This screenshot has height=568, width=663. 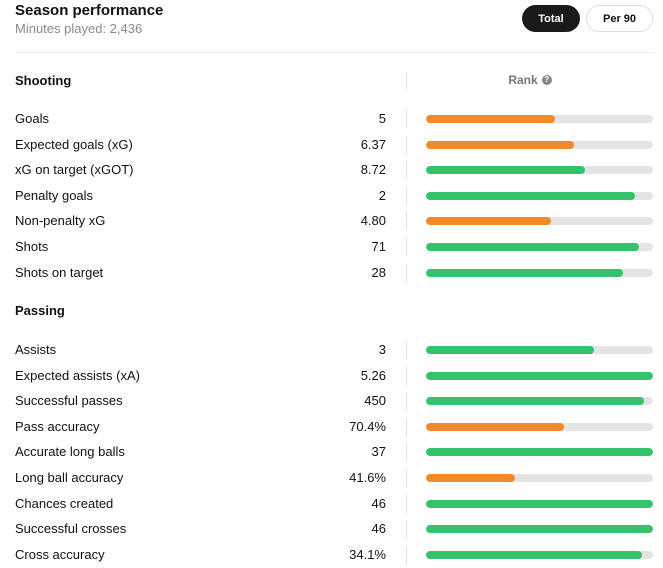 I want to click on stat-row: Non-penalty xG 4.80, so click(x=331, y=221).